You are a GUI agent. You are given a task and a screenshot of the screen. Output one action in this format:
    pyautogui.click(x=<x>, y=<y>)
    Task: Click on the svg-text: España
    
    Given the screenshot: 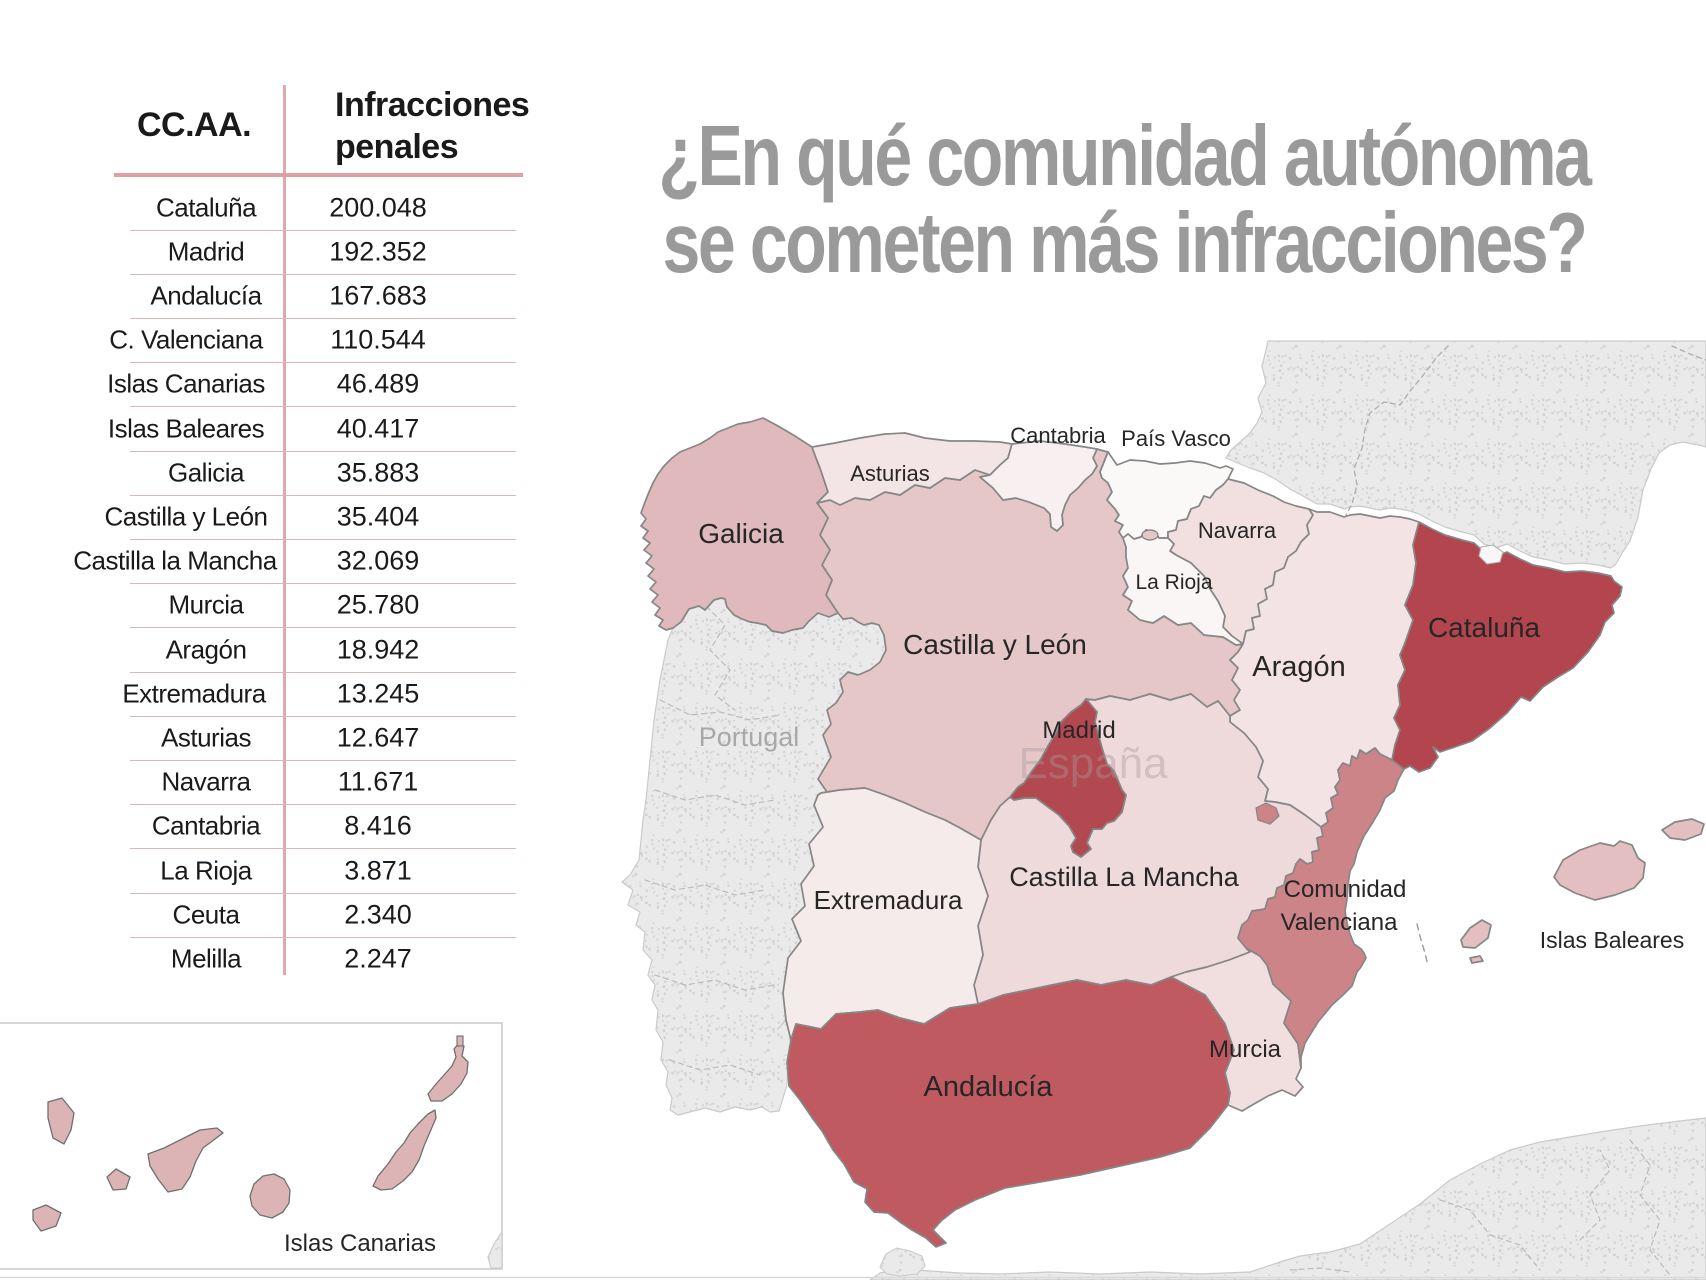 What is the action you would take?
    pyautogui.click(x=1093, y=763)
    